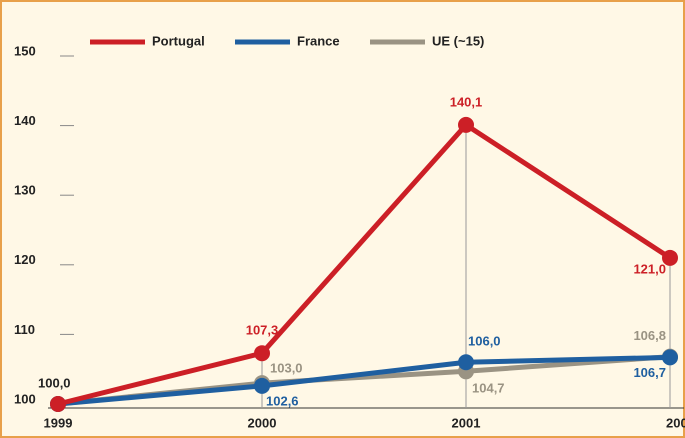 This screenshot has width=685, height=438. Describe the element at coordinates (458, 40) in the screenshot. I see `legend-label: UE (~15)` at that location.